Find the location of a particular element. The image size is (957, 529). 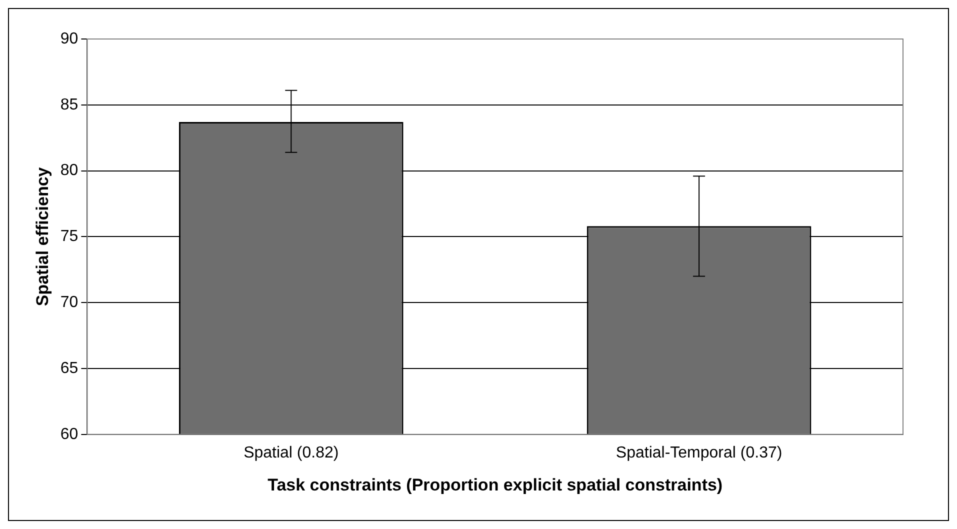

y-tick-label: 60 is located at coordinates (69, 434).